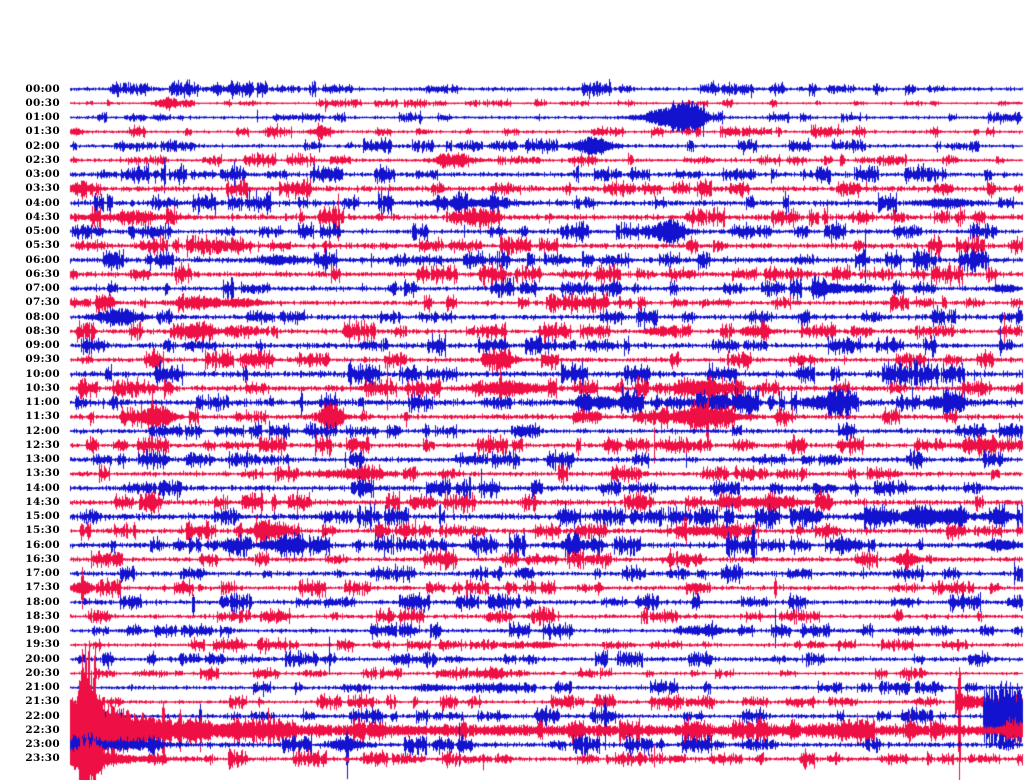  I want to click on time-label: 17:30, so click(42, 587).